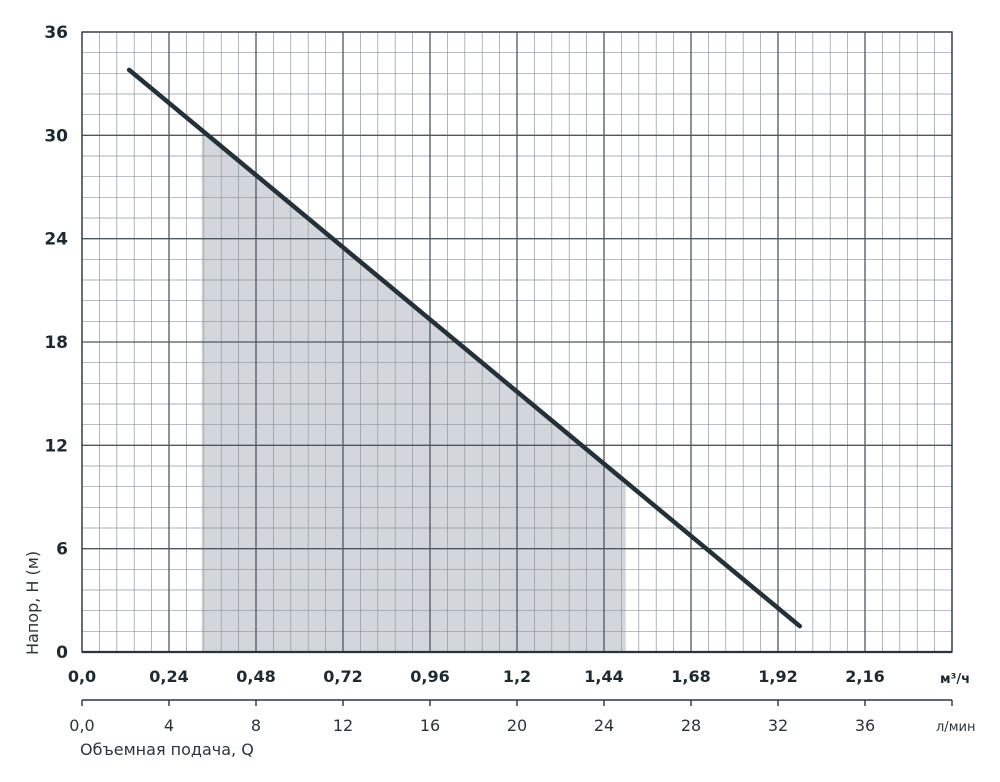 The width and height of the screenshot is (1000, 782). What do you see at coordinates (690, 676) in the screenshot?
I see `x-tick-label-primary: 1,68` at bounding box center [690, 676].